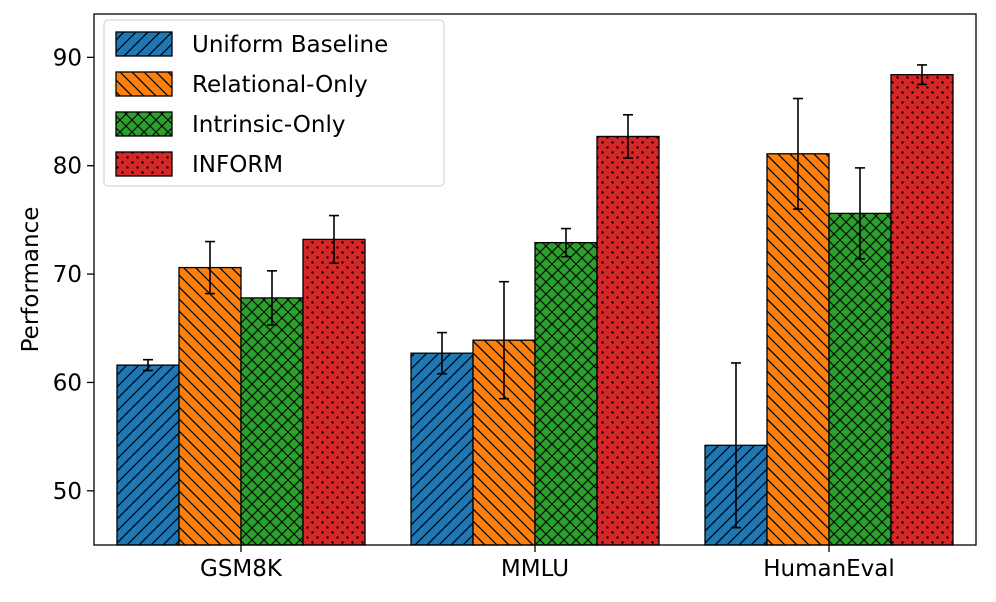 This screenshot has width=996, height=602. Describe the element at coordinates (144, 124) in the screenshot. I see `legend-swatch-hatch-intrinsic-only` at that location.